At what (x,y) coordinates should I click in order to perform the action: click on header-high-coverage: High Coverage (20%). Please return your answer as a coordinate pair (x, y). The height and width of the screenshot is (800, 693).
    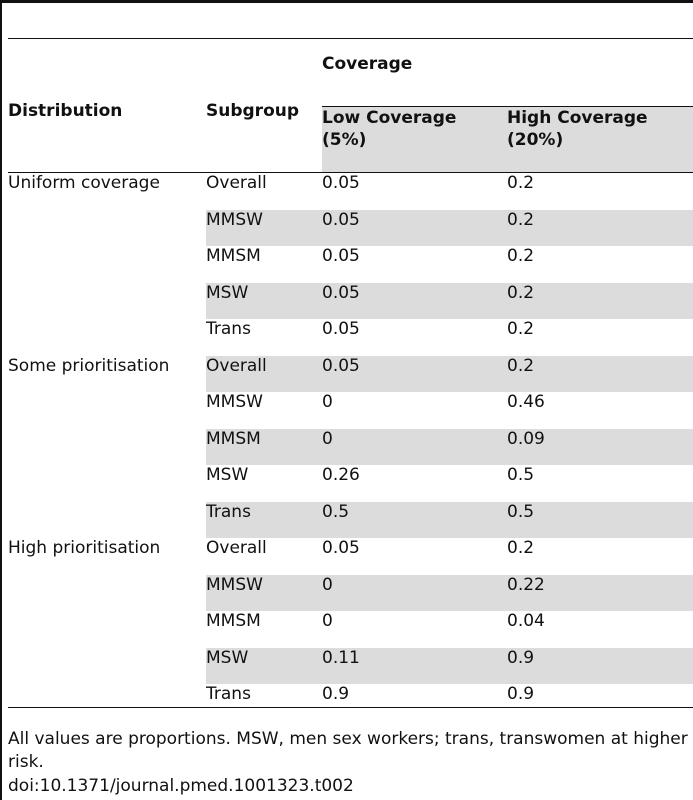
    Looking at the image, I should click on (600, 139).